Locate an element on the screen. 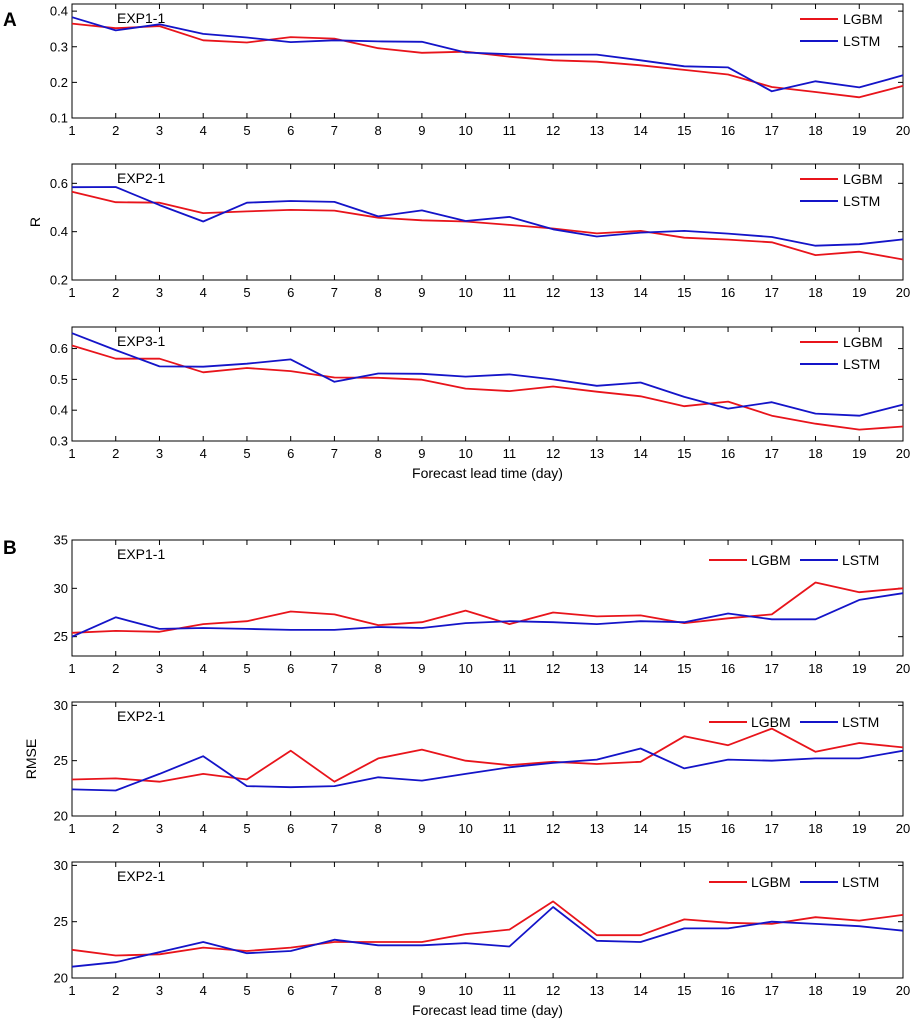  panel-label-a: A is located at coordinates (10, 20).